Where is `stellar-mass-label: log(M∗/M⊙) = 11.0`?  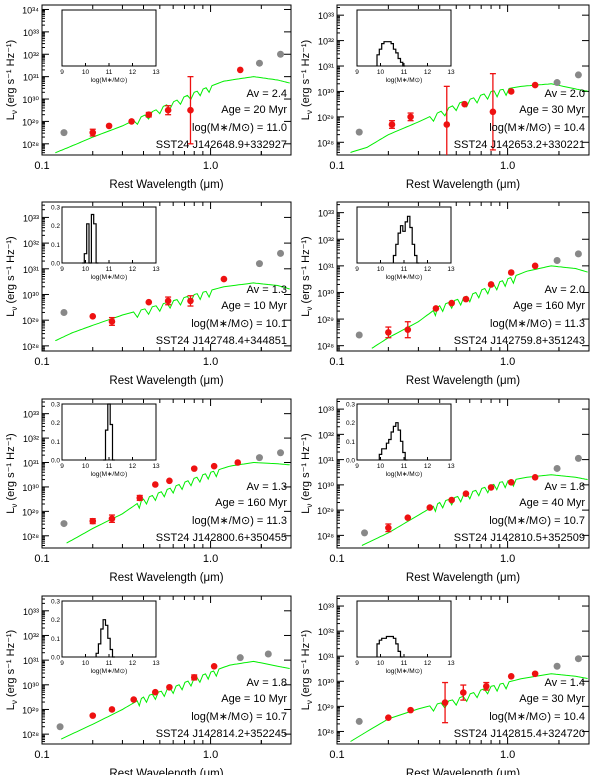
stellar-mass-label: log(M∗/M⊙) = 11.0 is located at coordinates (239, 128).